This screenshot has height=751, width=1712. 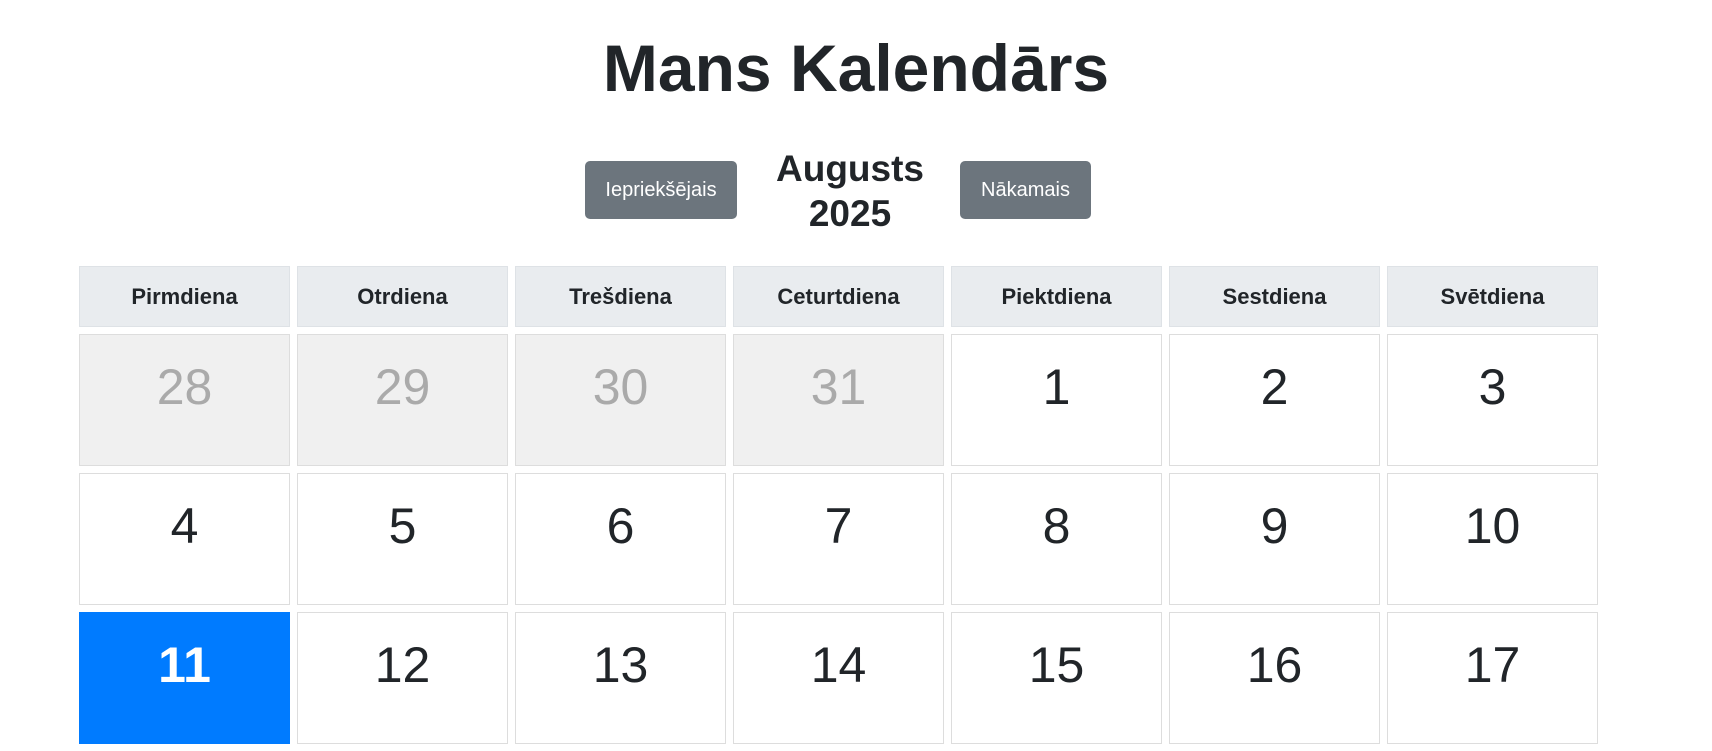 I want to click on day-cell: 15, so click(x=1056, y=678).